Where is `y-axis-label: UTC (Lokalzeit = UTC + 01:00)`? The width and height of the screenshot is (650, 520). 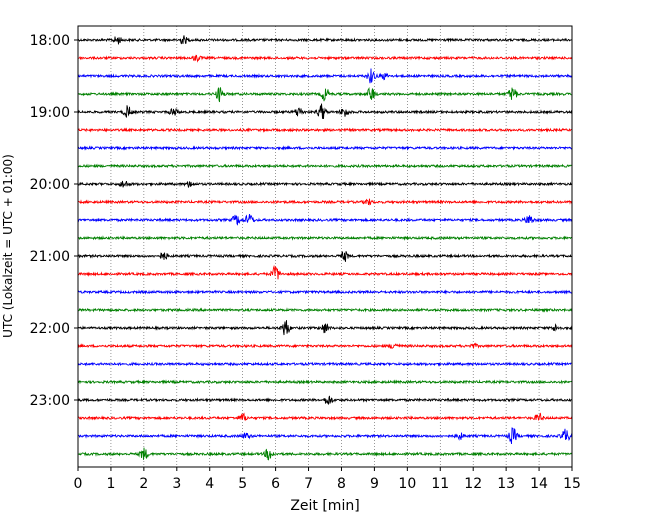 y-axis-label: UTC (Lokalzeit = UTC + 01:00) is located at coordinates (8, 246).